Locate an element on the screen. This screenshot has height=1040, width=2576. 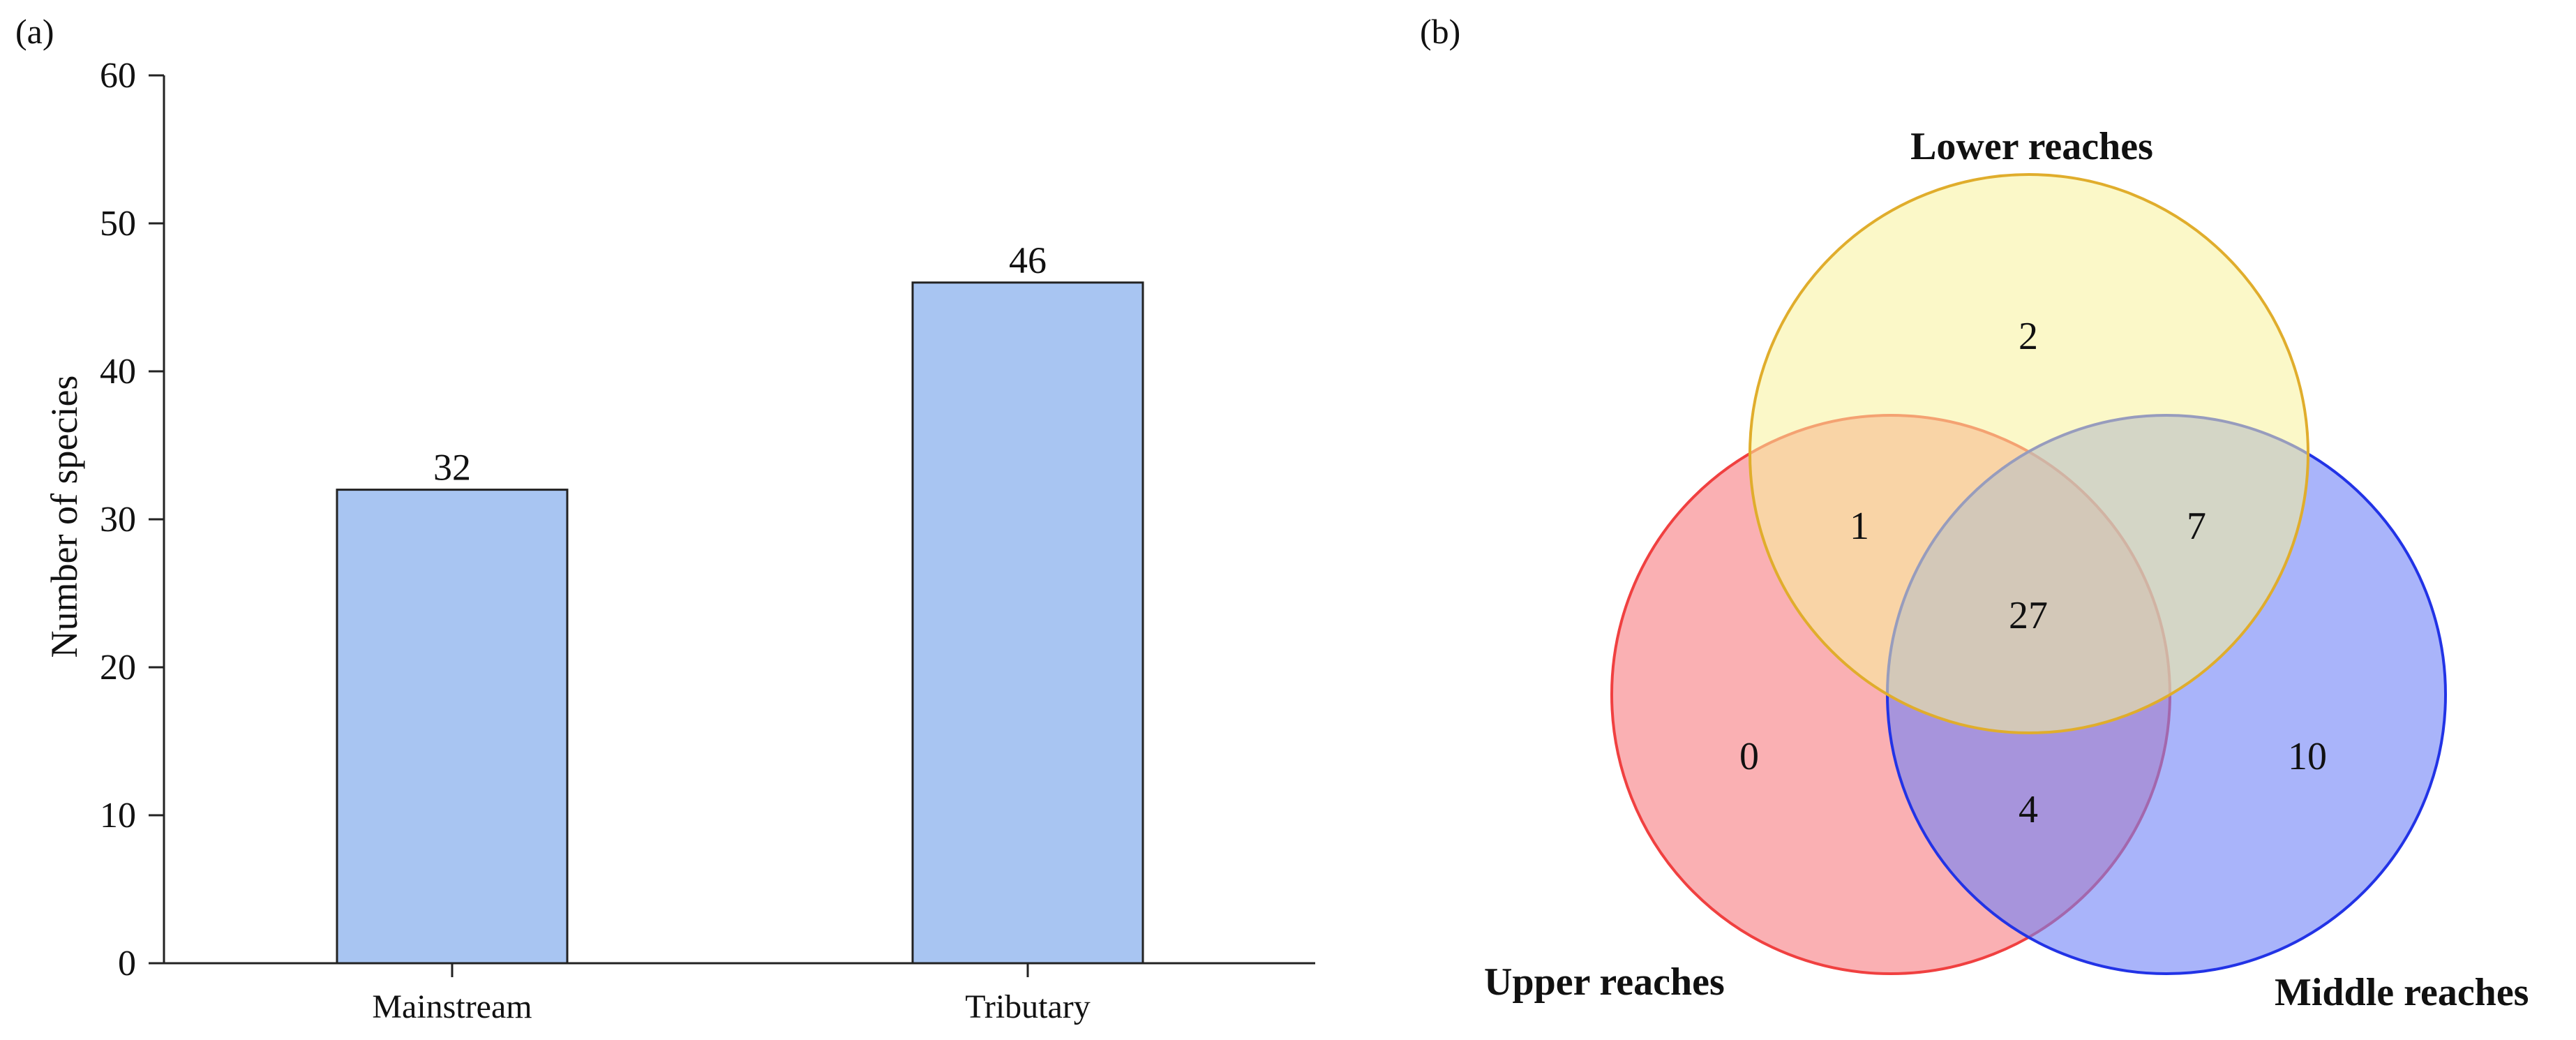
y-tick-label: 20 is located at coordinates (118, 668).